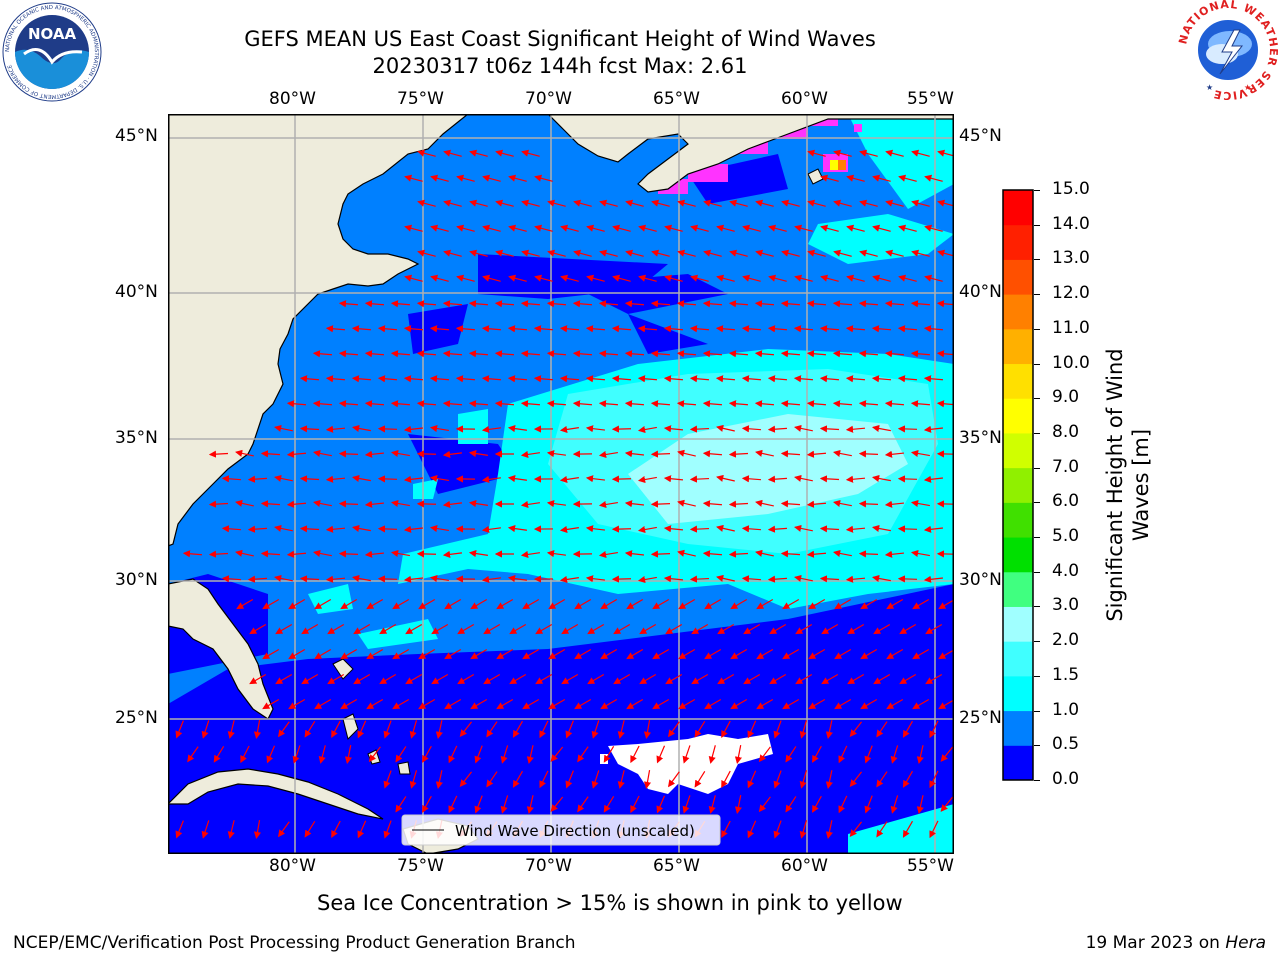 The image size is (1280, 960). What do you see at coordinates (1066, 779) in the screenshot?
I see `colorbar-tick-label: 0.0` at bounding box center [1066, 779].